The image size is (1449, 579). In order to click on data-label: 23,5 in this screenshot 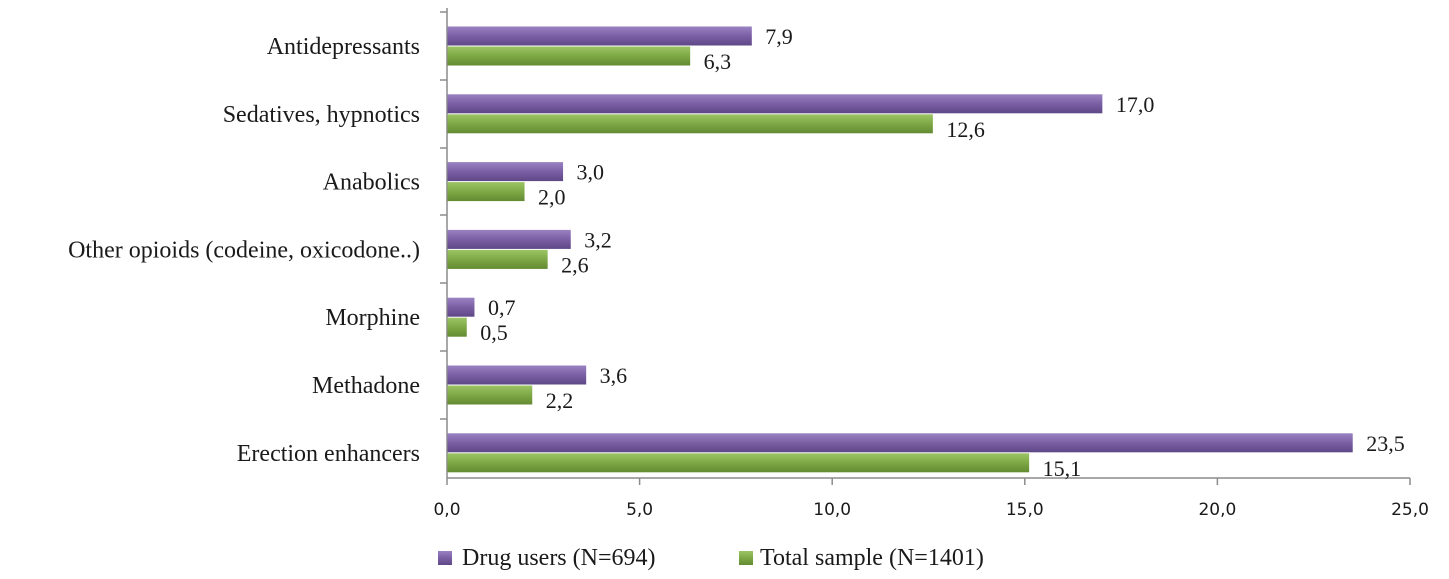, I will do `click(1385, 443)`.